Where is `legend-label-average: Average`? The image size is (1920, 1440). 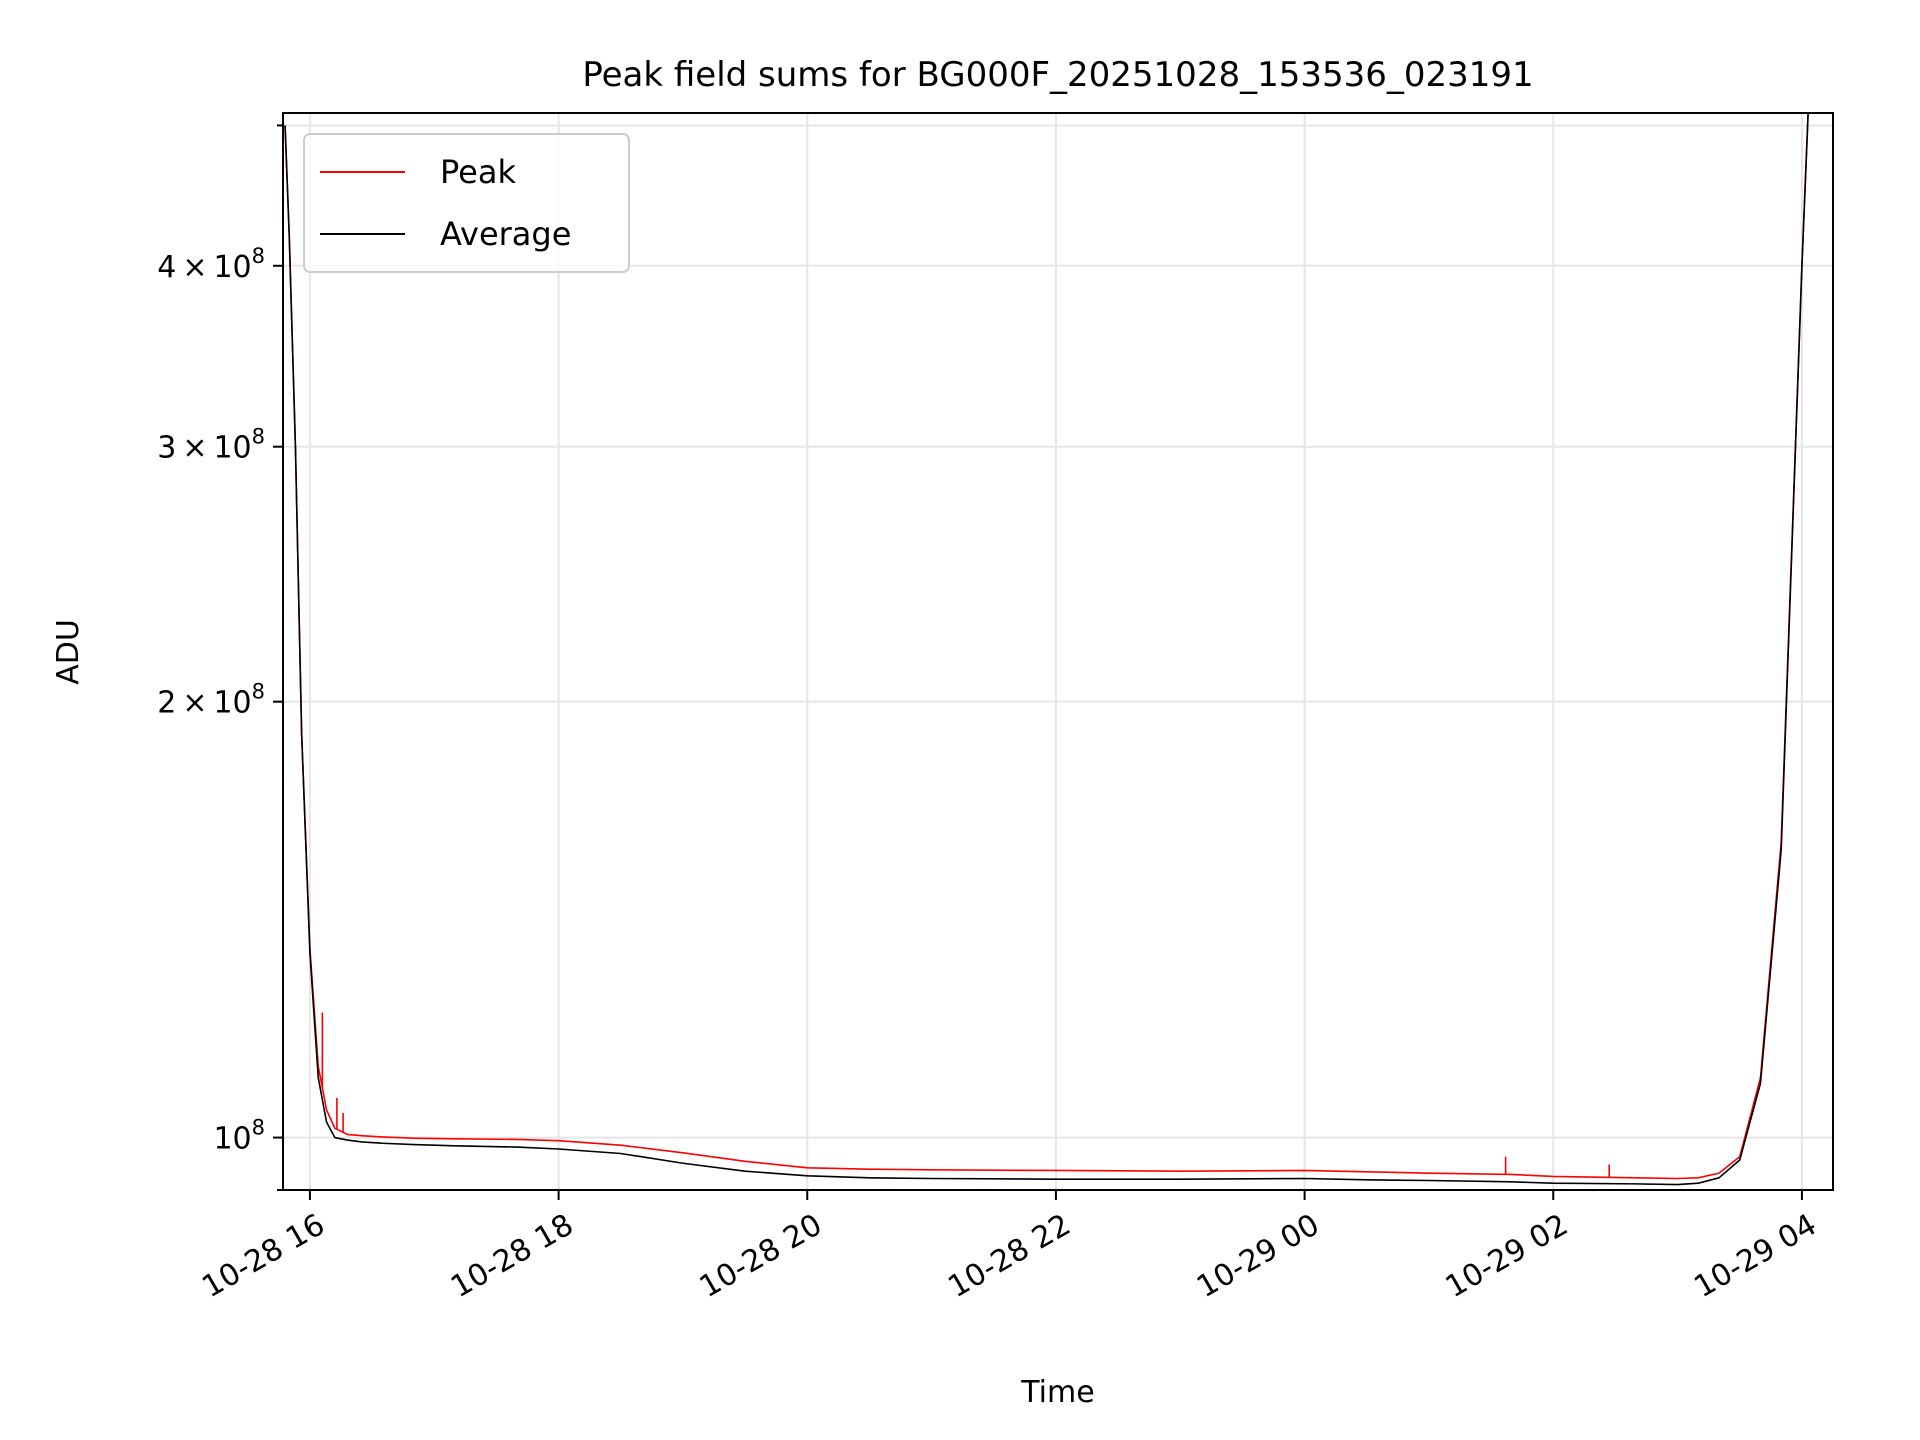
legend-label-average: Average is located at coordinates (505, 234).